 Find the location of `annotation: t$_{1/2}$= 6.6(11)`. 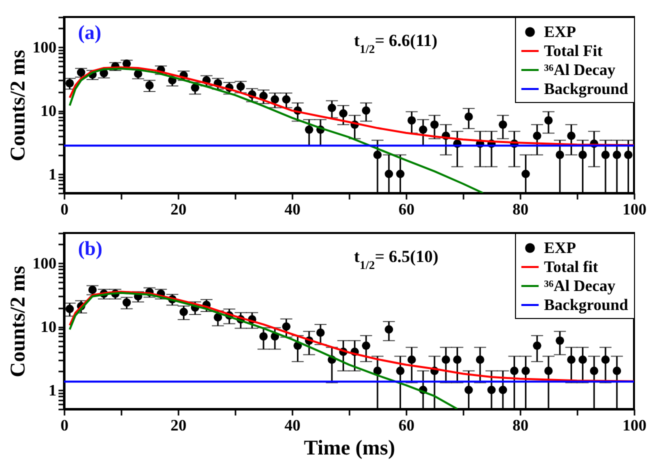

annotation: t$_{1/2}$= 6.6(11) is located at coordinates (396, 43).